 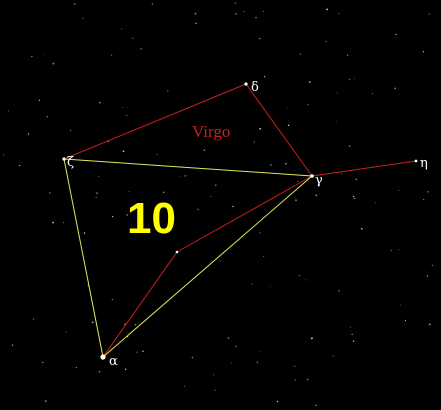 What do you see at coordinates (364, 168) in the screenshot?
I see `line-gamma-eta` at bounding box center [364, 168].